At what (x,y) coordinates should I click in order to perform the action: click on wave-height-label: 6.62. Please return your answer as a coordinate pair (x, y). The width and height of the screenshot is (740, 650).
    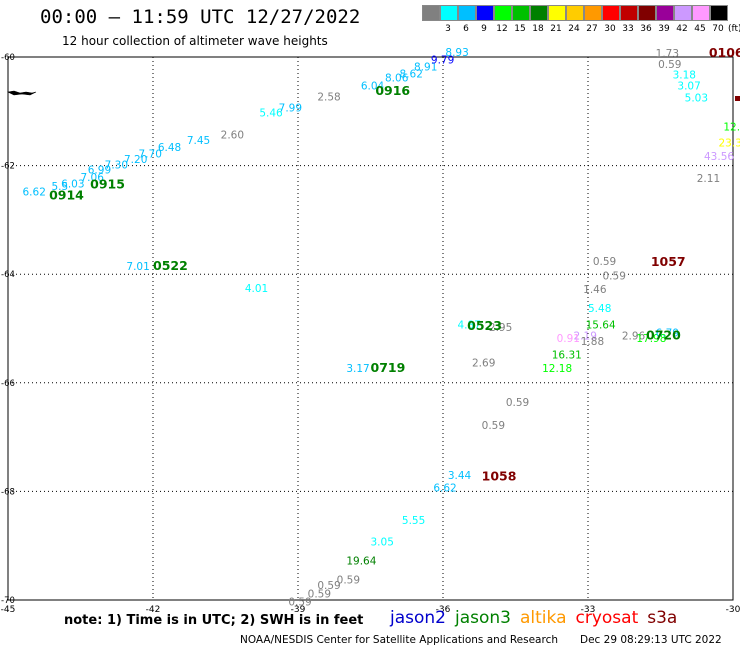
    Looking at the image, I should click on (444, 488).